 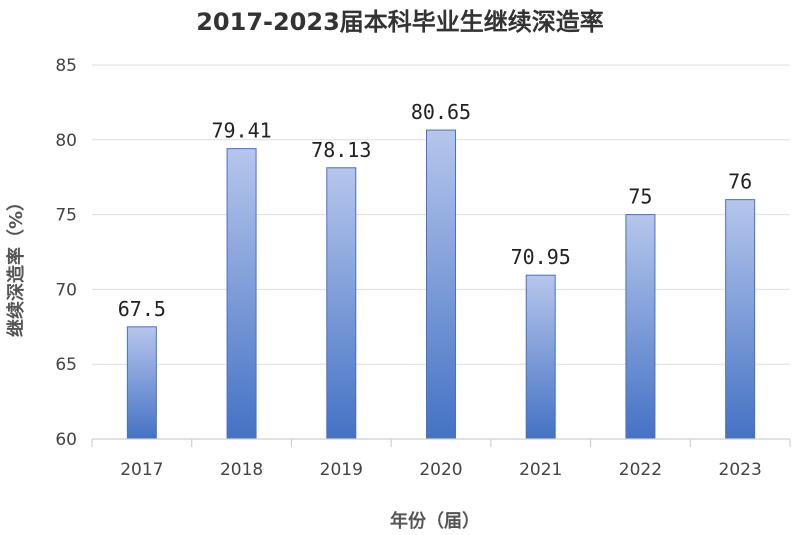 What do you see at coordinates (241, 470) in the screenshot?
I see `x-tick-label-2018: 2018` at bounding box center [241, 470].